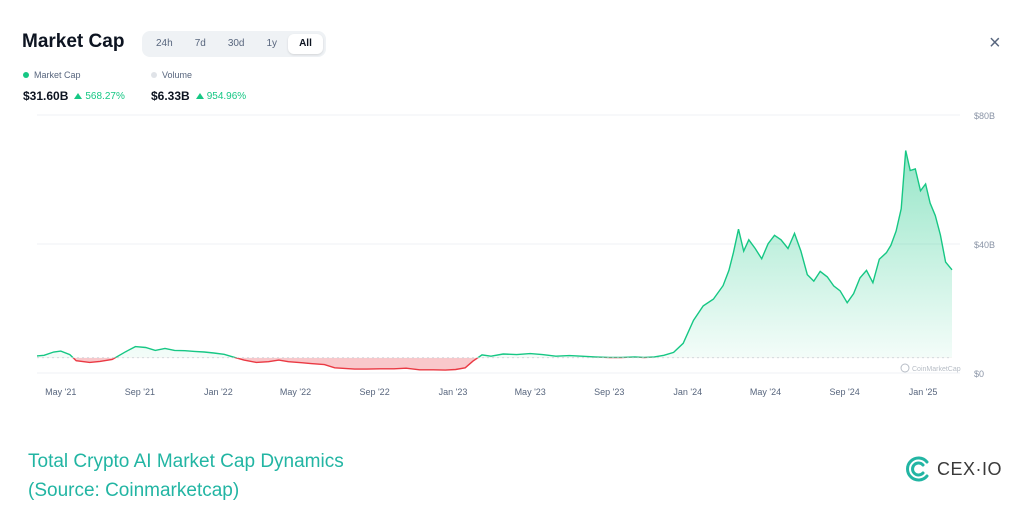  What do you see at coordinates (218, 392) in the screenshot?
I see `x-tick-label: Jan '22` at bounding box center [218, 392].